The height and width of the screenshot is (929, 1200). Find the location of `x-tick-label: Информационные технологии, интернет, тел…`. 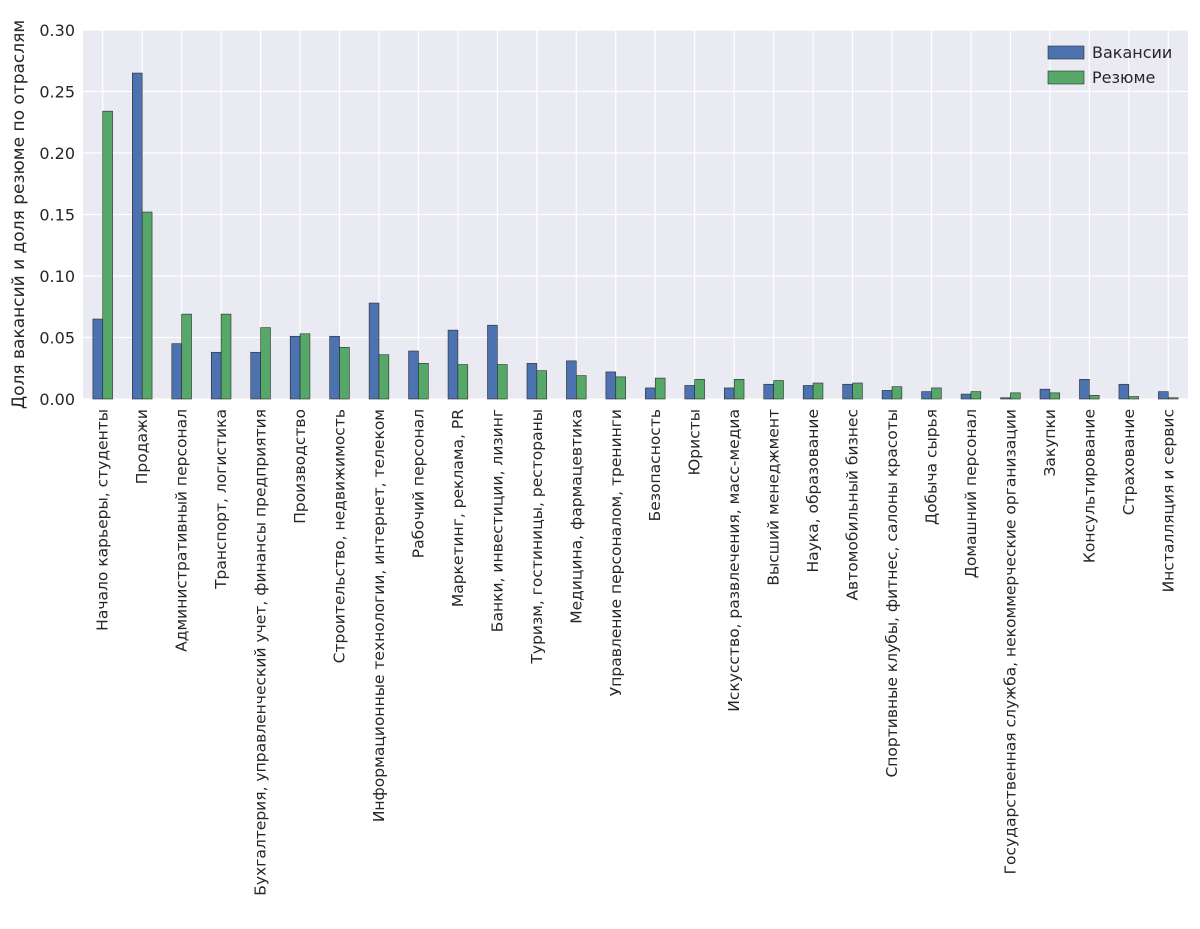

x-tick-label: Информационные технологии, интернет, тел… is located at coordinates (379, 615).